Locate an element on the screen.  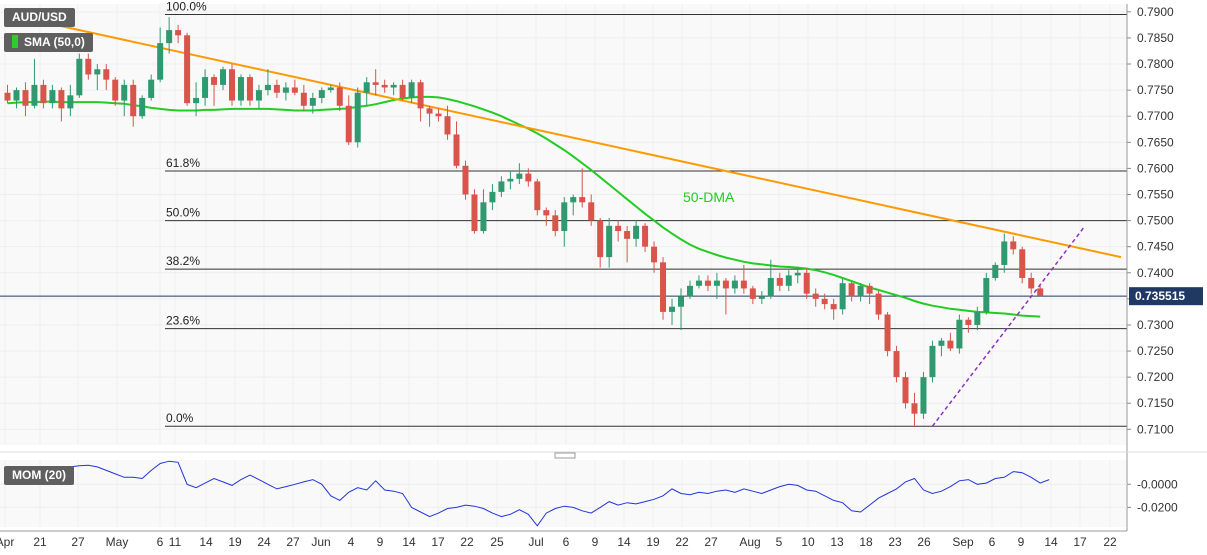
x-tick-label: 17 is located at coordinates (1080, 542).